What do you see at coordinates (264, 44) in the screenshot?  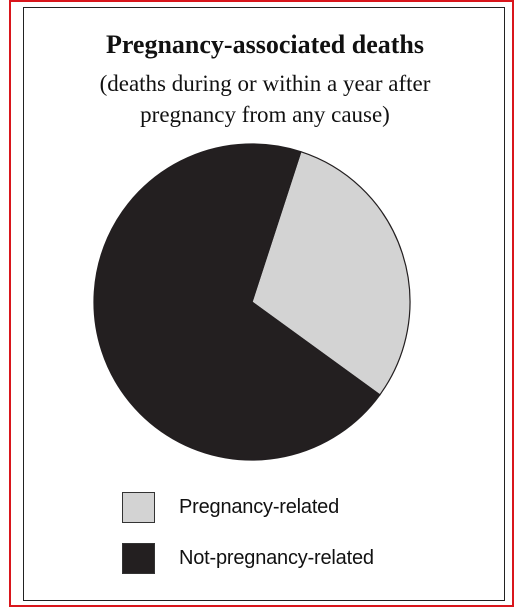 I see `chart-title: Pregnancy-associated deaths` at bounding box center [264, 44].